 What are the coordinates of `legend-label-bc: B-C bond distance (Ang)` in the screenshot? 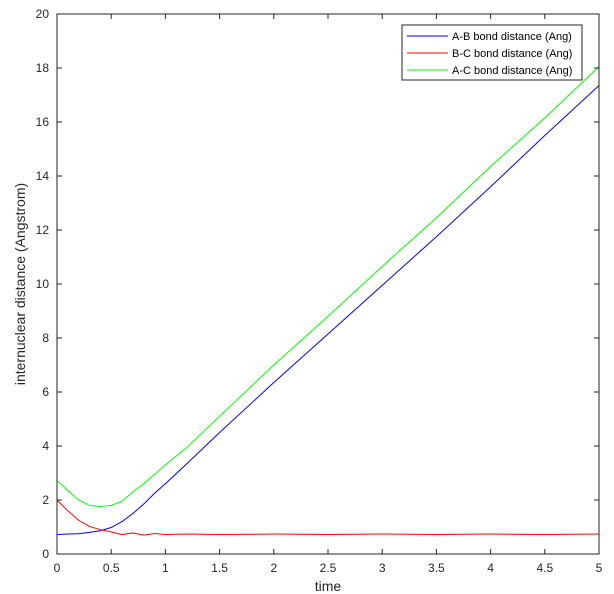 It's located at (512, 54).